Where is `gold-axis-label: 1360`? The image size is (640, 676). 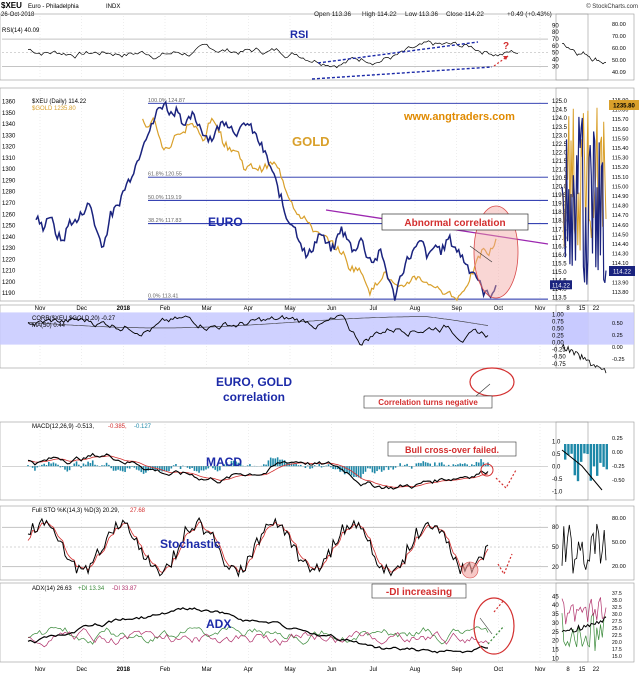
gold-axis-label: 1360 is located at coordinates (9, 103).